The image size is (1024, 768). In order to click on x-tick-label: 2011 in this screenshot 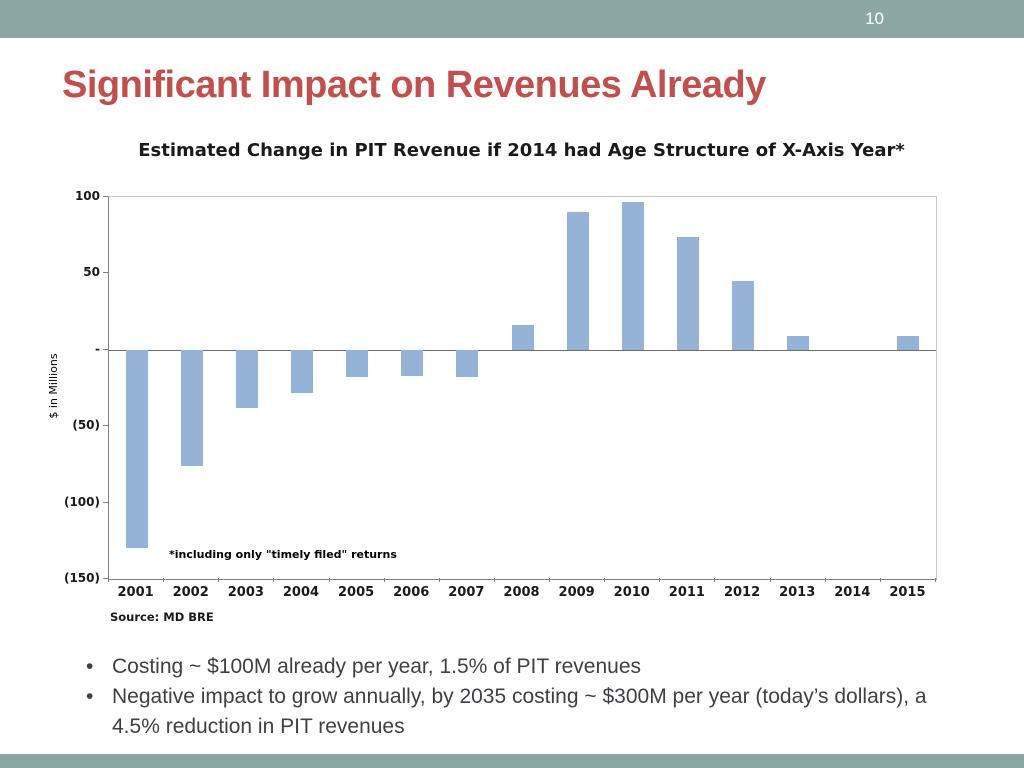, I will do `click(686, 592)`.